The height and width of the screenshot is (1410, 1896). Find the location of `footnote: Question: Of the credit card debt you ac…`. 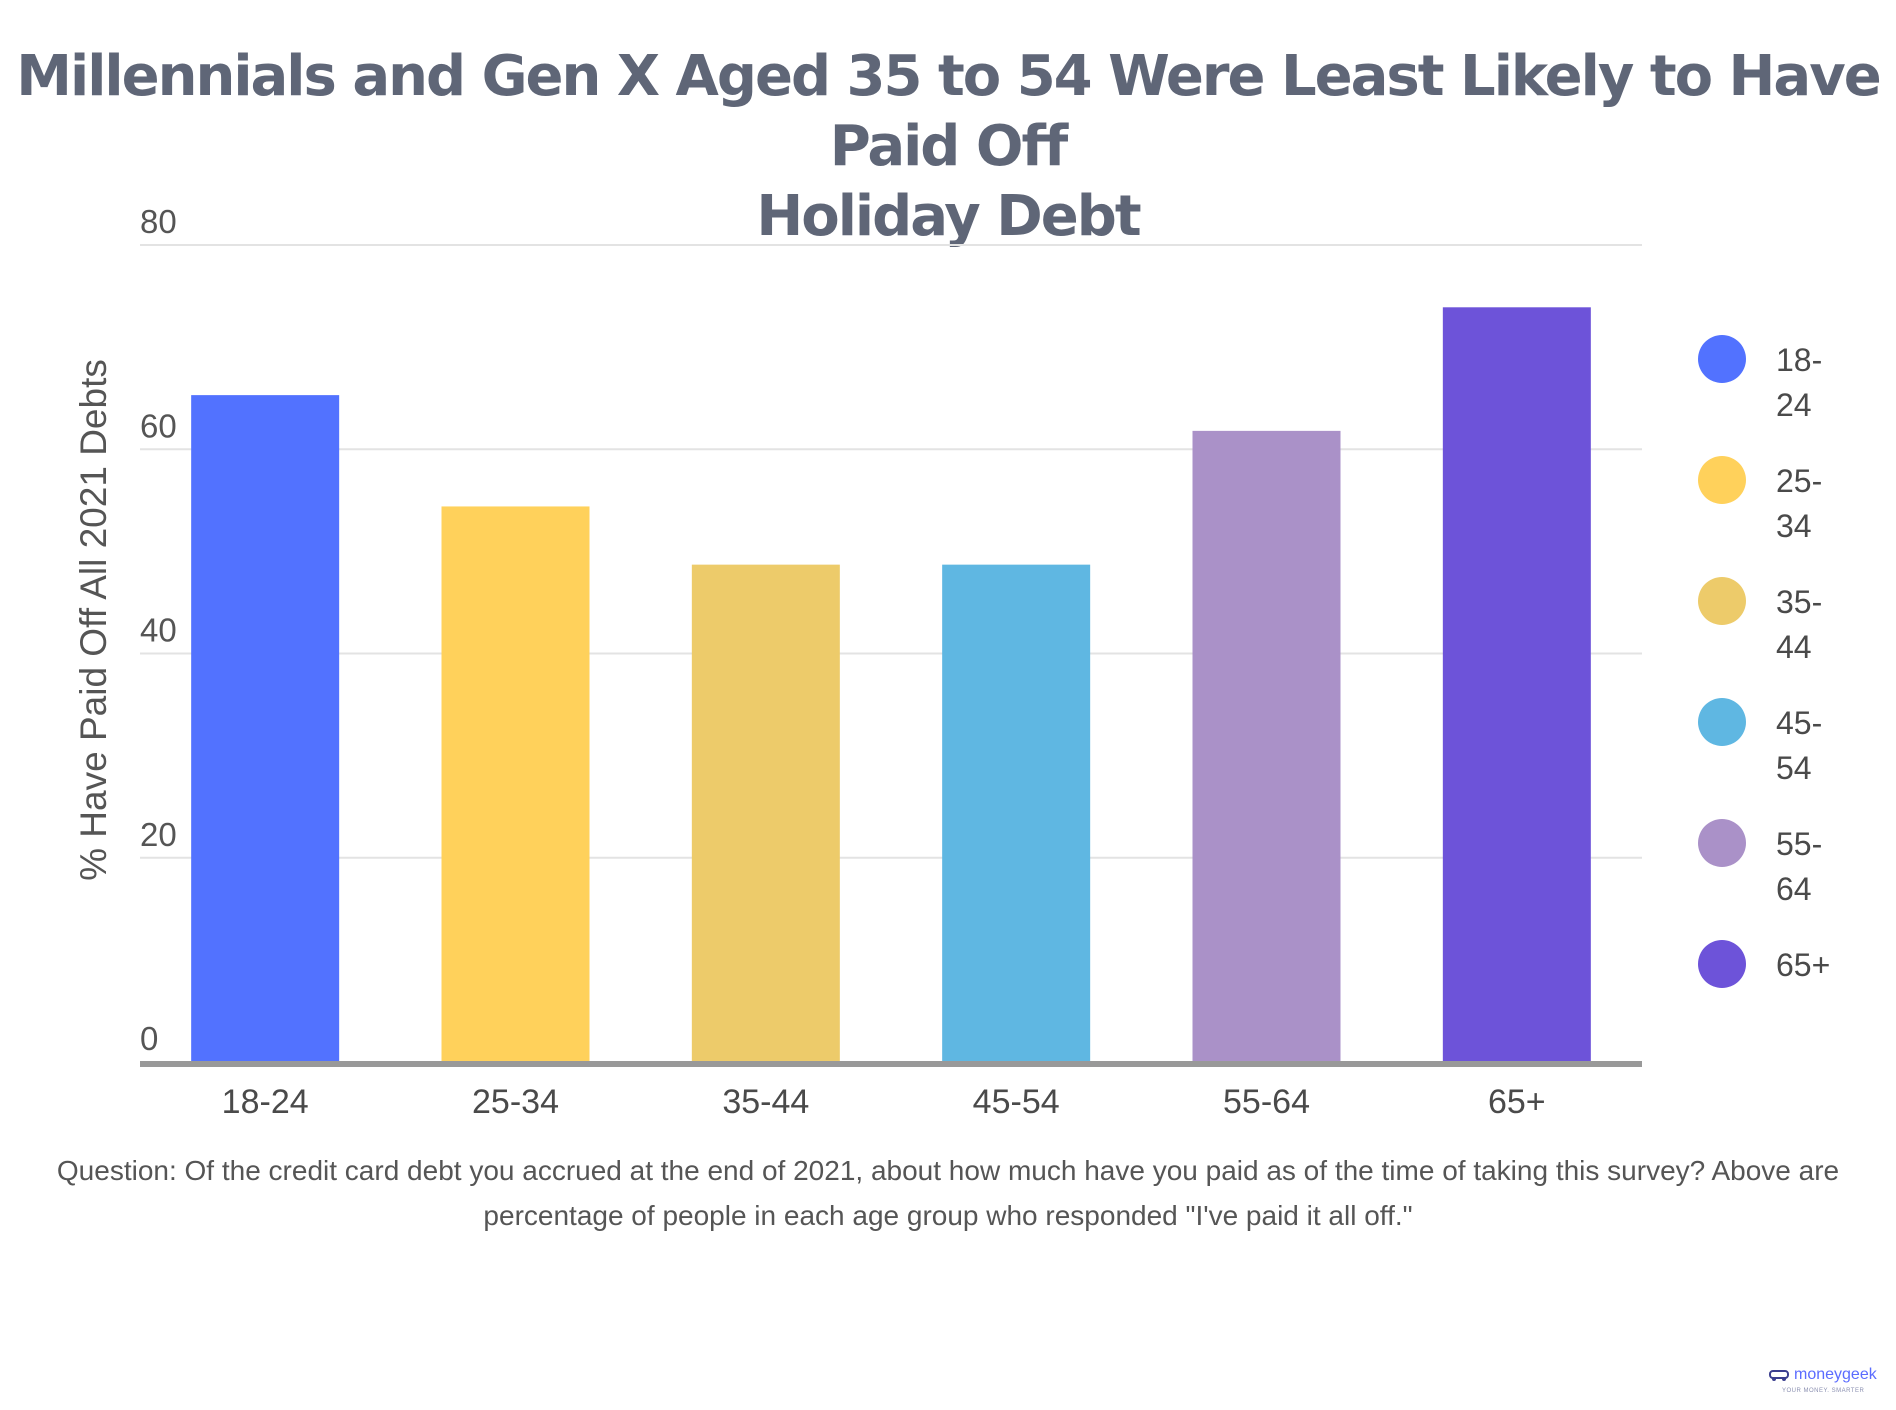

footnote: Question: Of the credit card debt you ac… is located at coordinates (948, 1193).